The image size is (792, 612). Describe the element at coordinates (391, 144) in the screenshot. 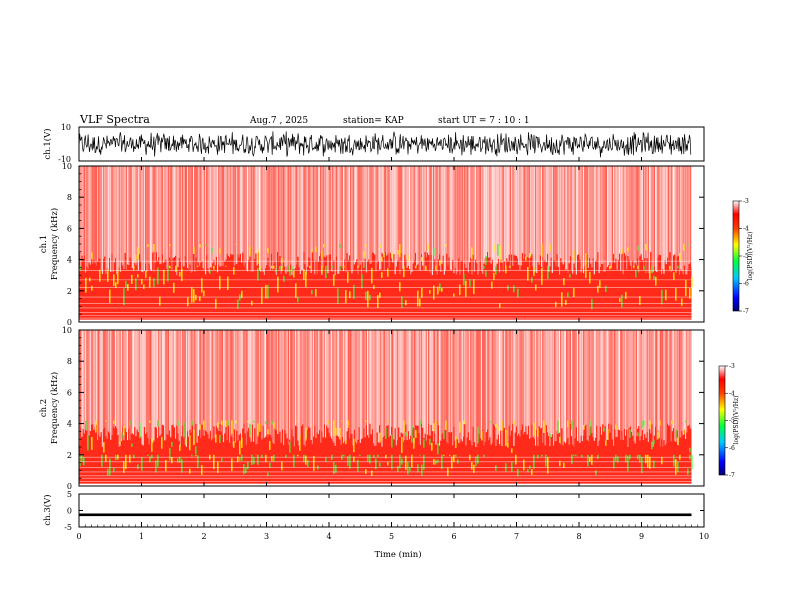

I see `ch1-waveform-trace` at that location.